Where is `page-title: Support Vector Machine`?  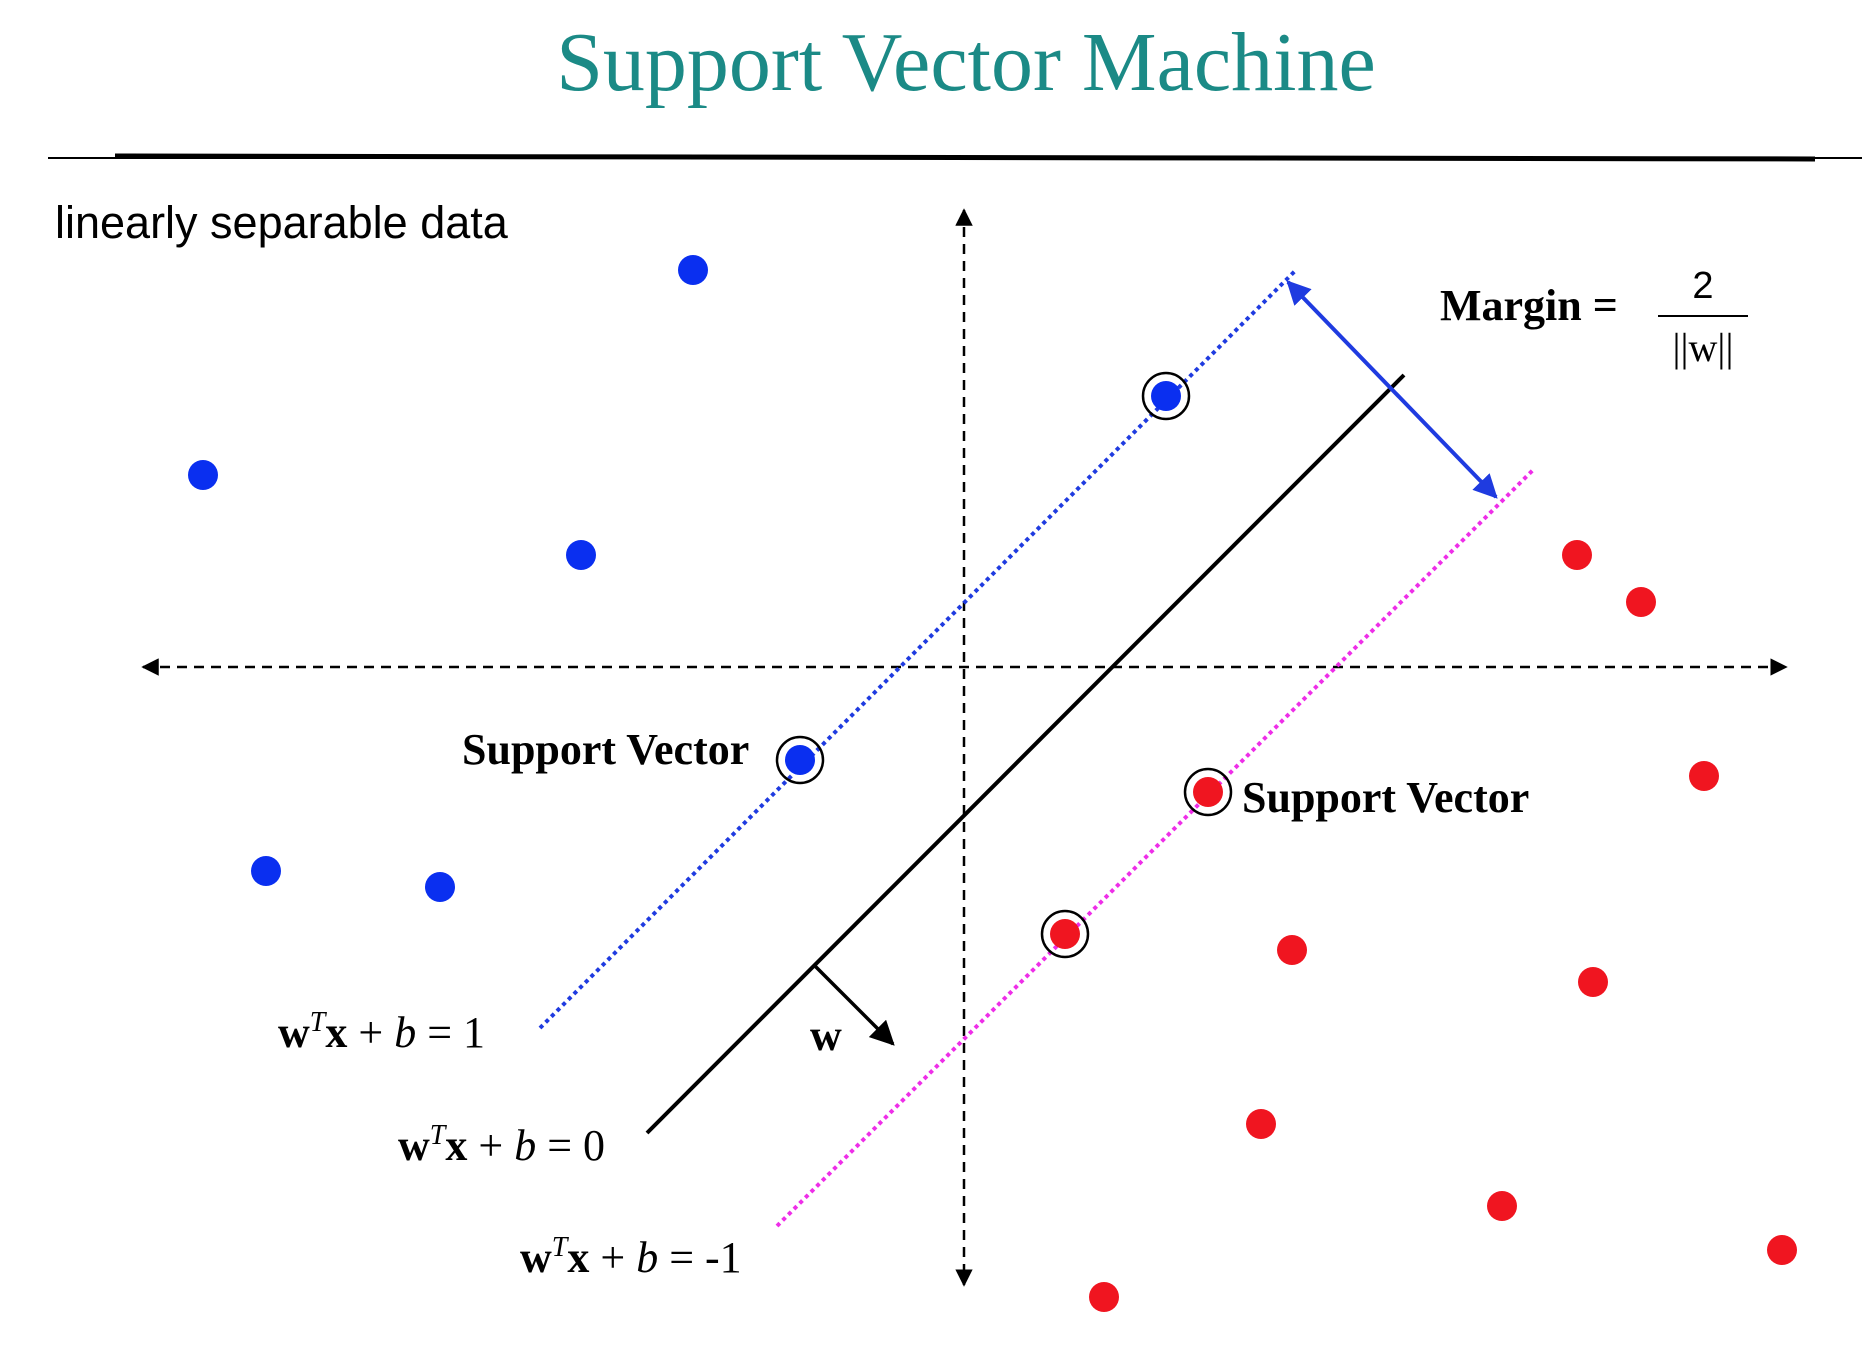
page-title: Support Vector Machine is located at coordinates (966, 62).